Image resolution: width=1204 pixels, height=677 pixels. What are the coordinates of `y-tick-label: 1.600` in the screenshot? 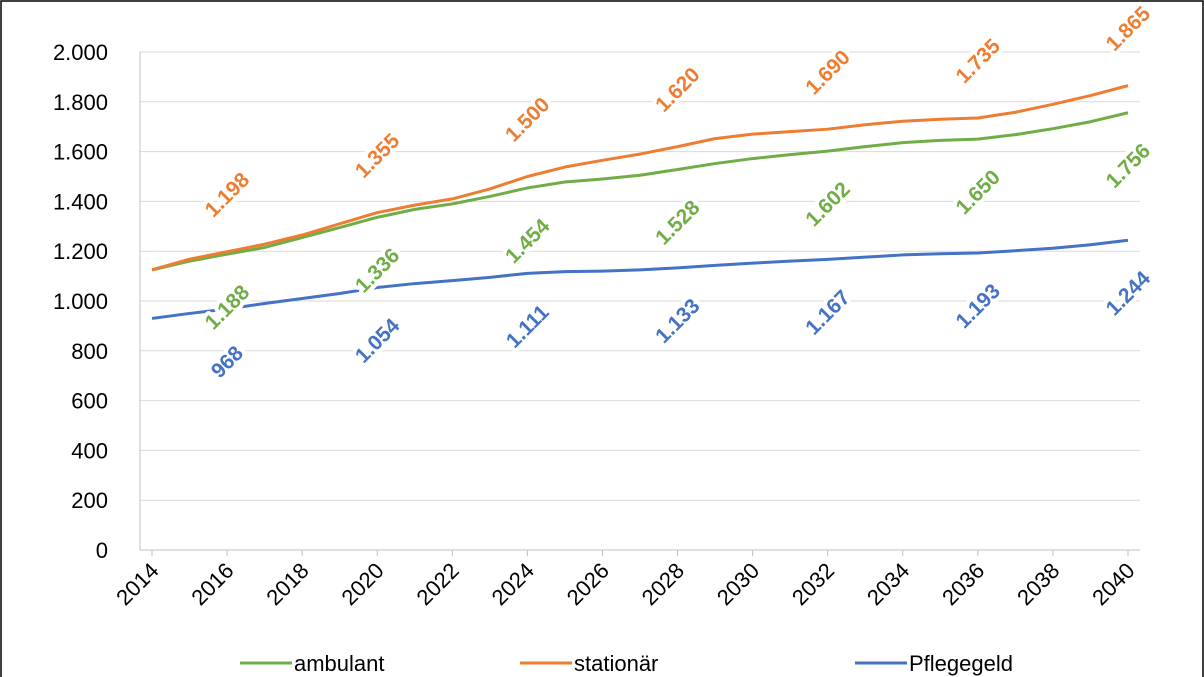 It's located at (80, 152).